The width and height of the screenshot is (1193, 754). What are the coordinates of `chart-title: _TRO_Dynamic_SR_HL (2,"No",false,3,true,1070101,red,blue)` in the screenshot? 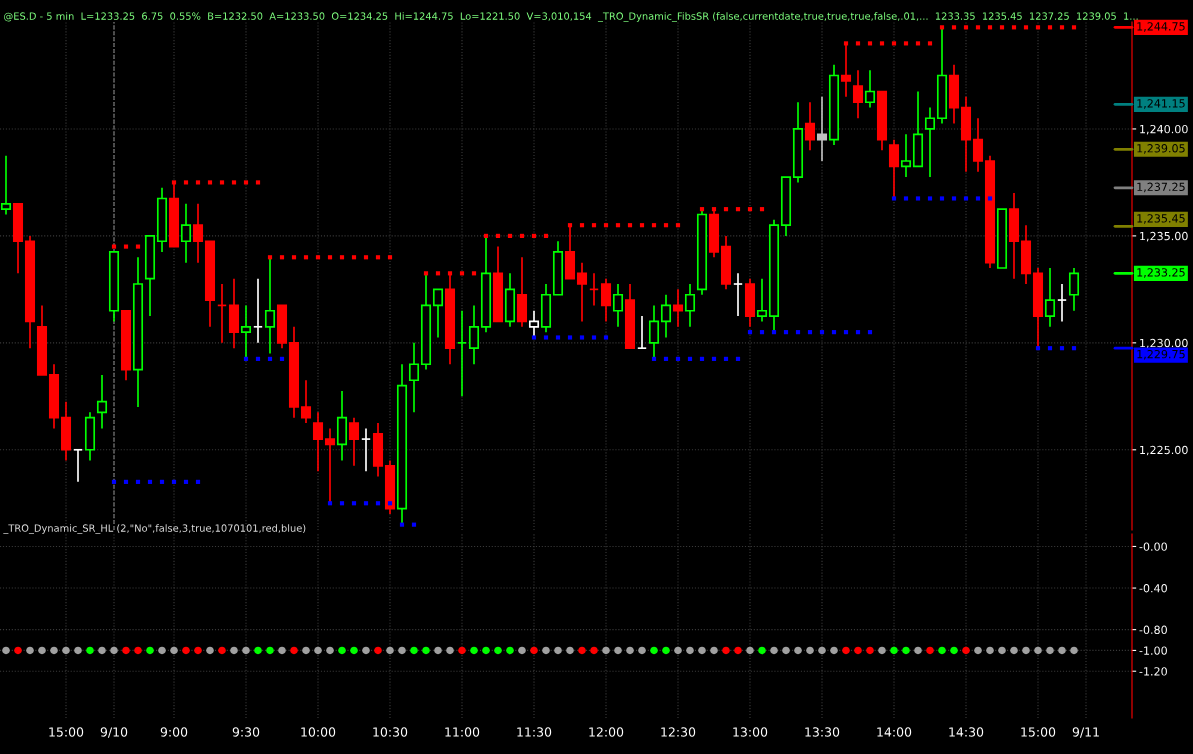 It's located at (154, 529).